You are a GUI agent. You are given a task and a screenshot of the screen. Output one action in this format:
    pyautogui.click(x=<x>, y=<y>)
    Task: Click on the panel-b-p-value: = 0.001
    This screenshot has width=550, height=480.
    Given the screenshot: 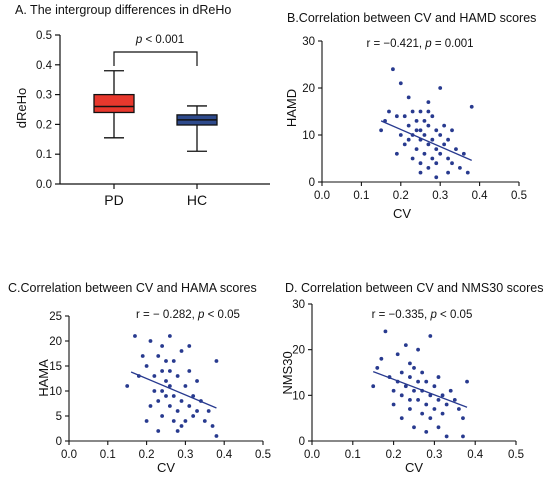 What is the action you would take?
    pyautogui.click(x=453, y=44)
    